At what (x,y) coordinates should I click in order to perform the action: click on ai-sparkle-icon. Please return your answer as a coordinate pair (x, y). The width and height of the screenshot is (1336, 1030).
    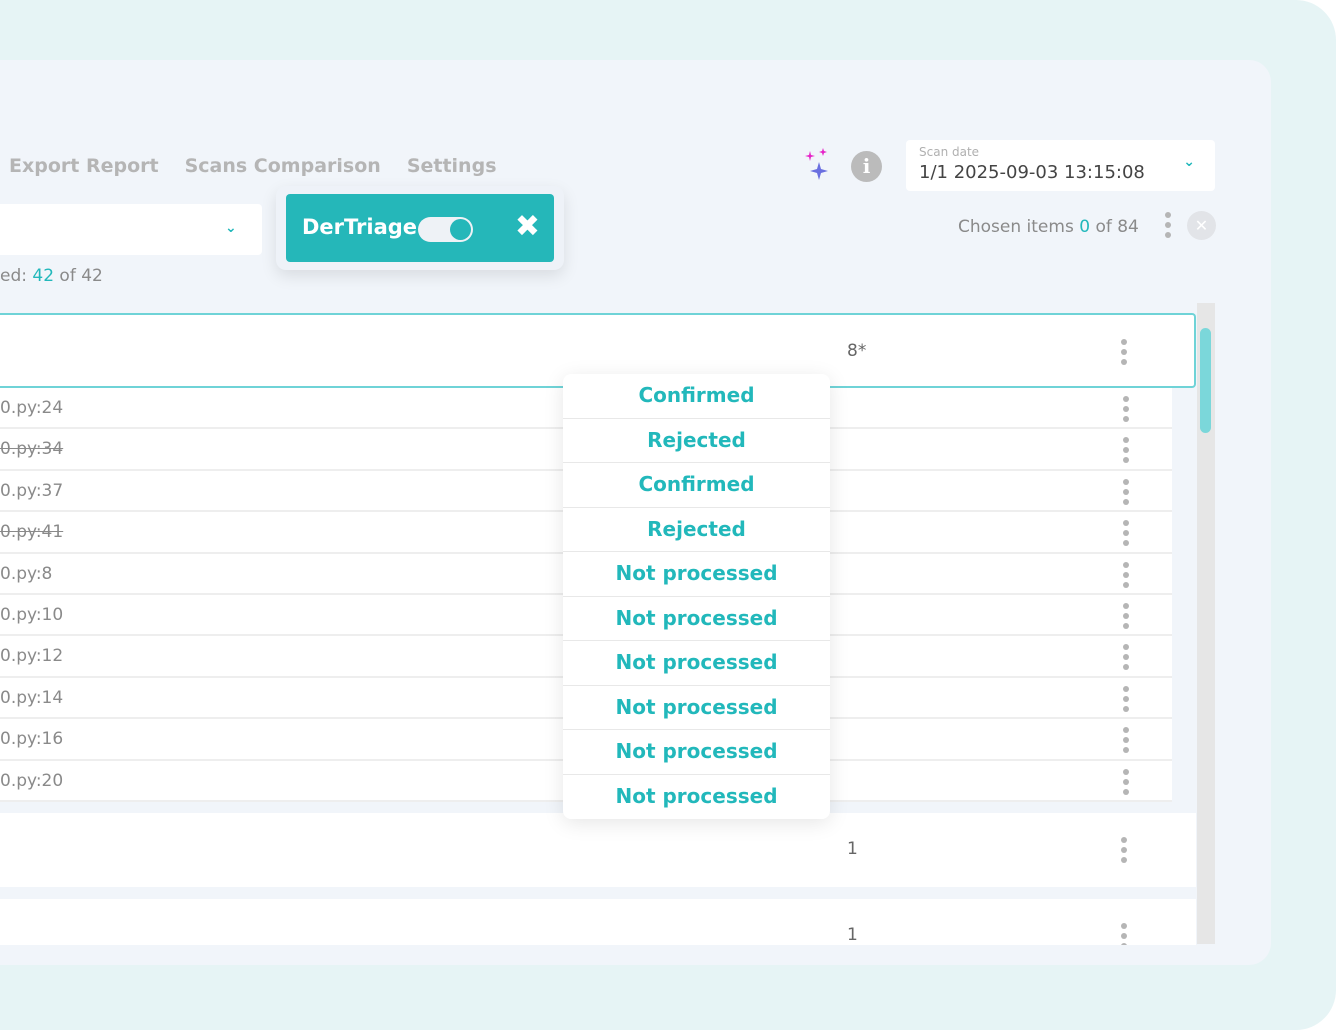
    Looking at the image, I should click on (818, 165).